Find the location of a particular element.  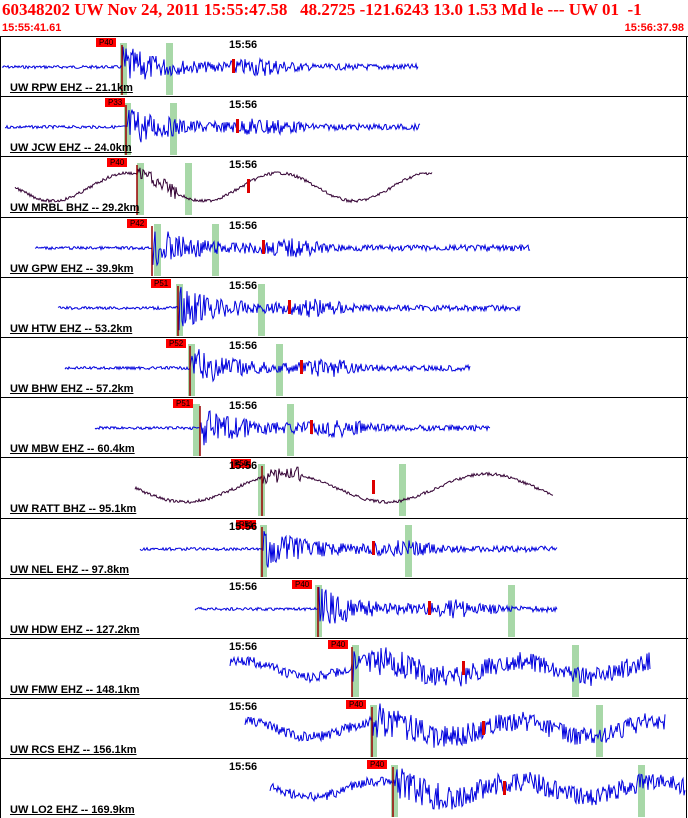

seismogram-panel: P40 15:56 UW MRBL BHZ -- 29.2km is located at coordinates (344, 186).